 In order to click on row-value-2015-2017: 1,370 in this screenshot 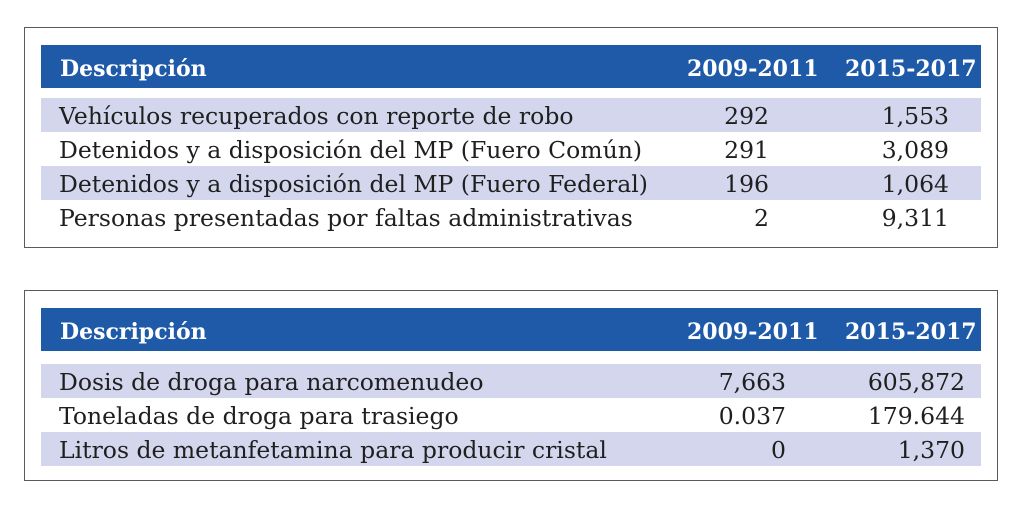, I will do `click(931, 450)`.